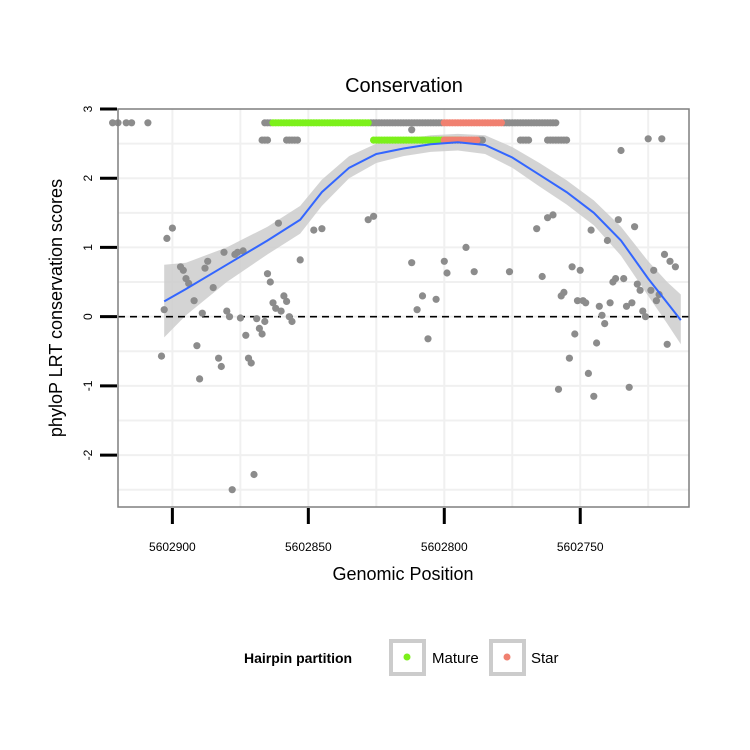 This screenshot has width=750, height=750. Describe the element at coordinates (88, 247) in the screenshot. I see `y-tick-label: 1` at that location.